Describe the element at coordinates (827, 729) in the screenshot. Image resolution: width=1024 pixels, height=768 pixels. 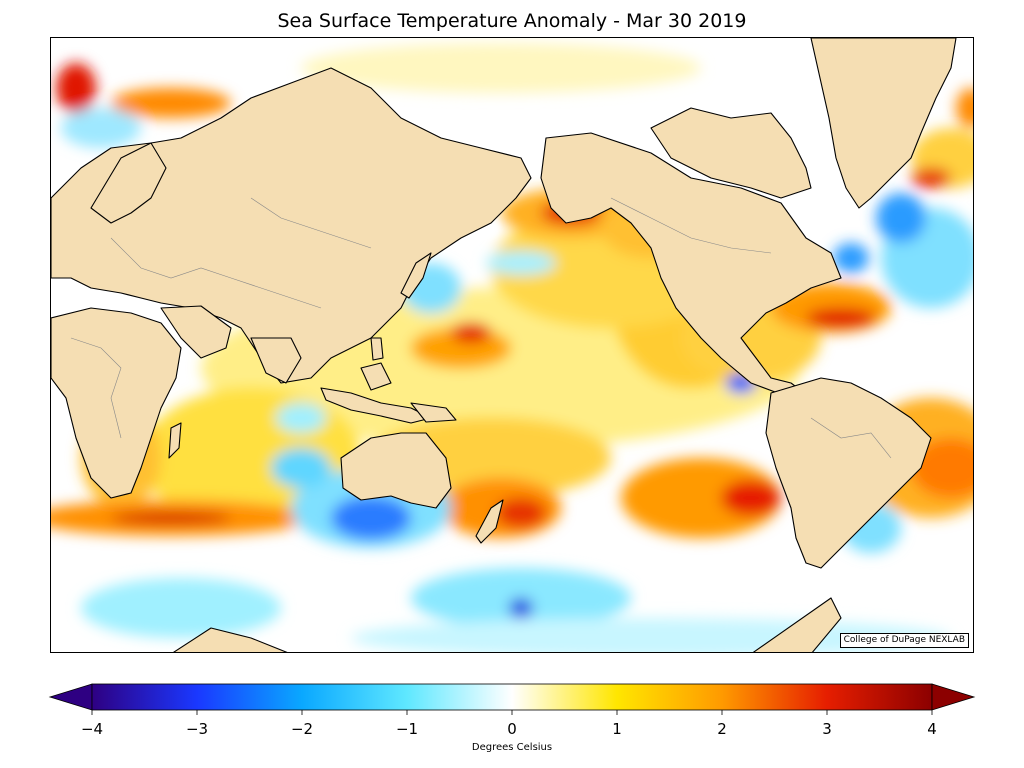
I see `colorbar-tick-label: 3` at that location.